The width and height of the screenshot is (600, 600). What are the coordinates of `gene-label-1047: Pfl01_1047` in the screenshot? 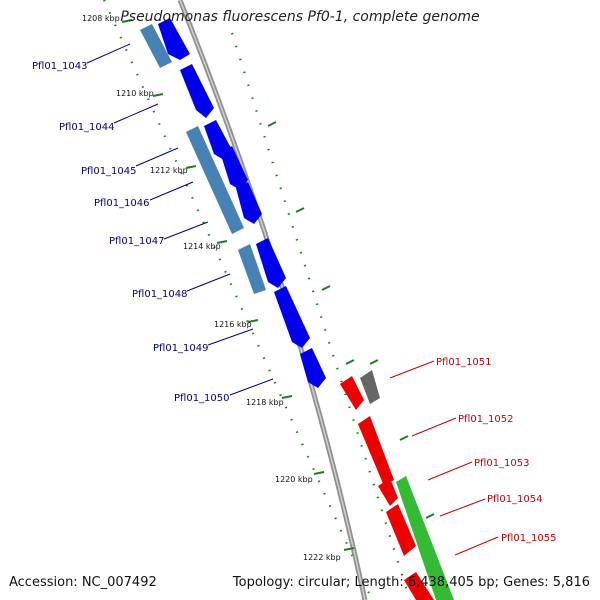 It's located at (137, 241).